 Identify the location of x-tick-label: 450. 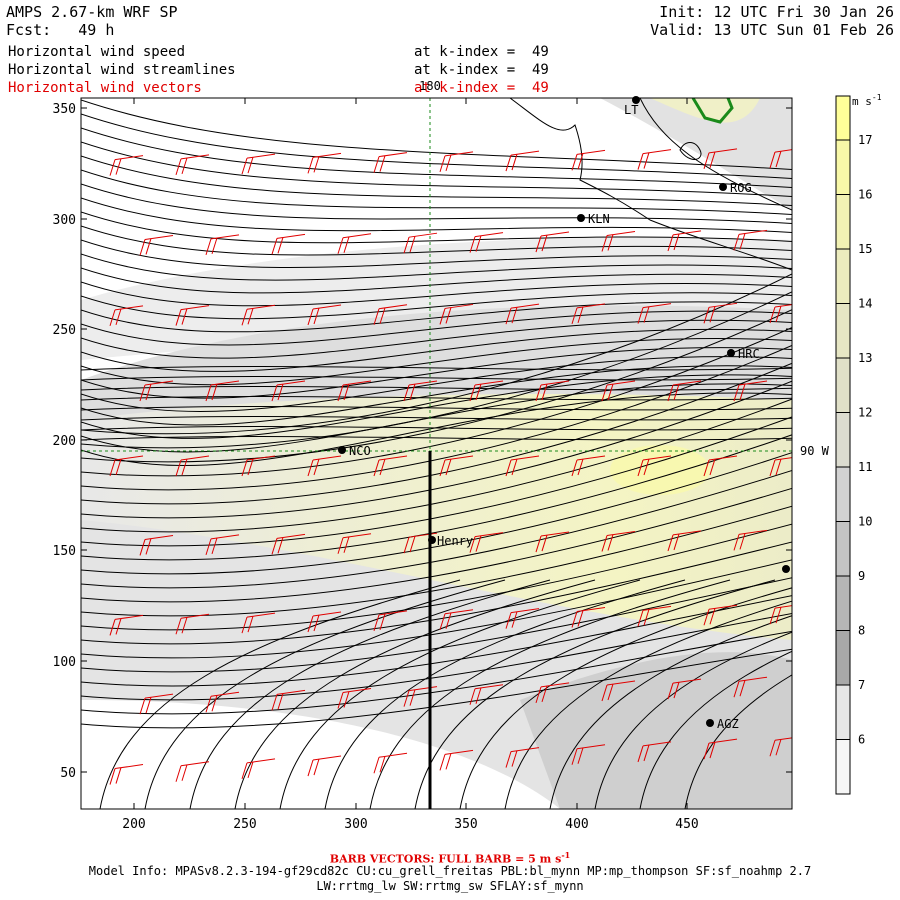
(686, 824).